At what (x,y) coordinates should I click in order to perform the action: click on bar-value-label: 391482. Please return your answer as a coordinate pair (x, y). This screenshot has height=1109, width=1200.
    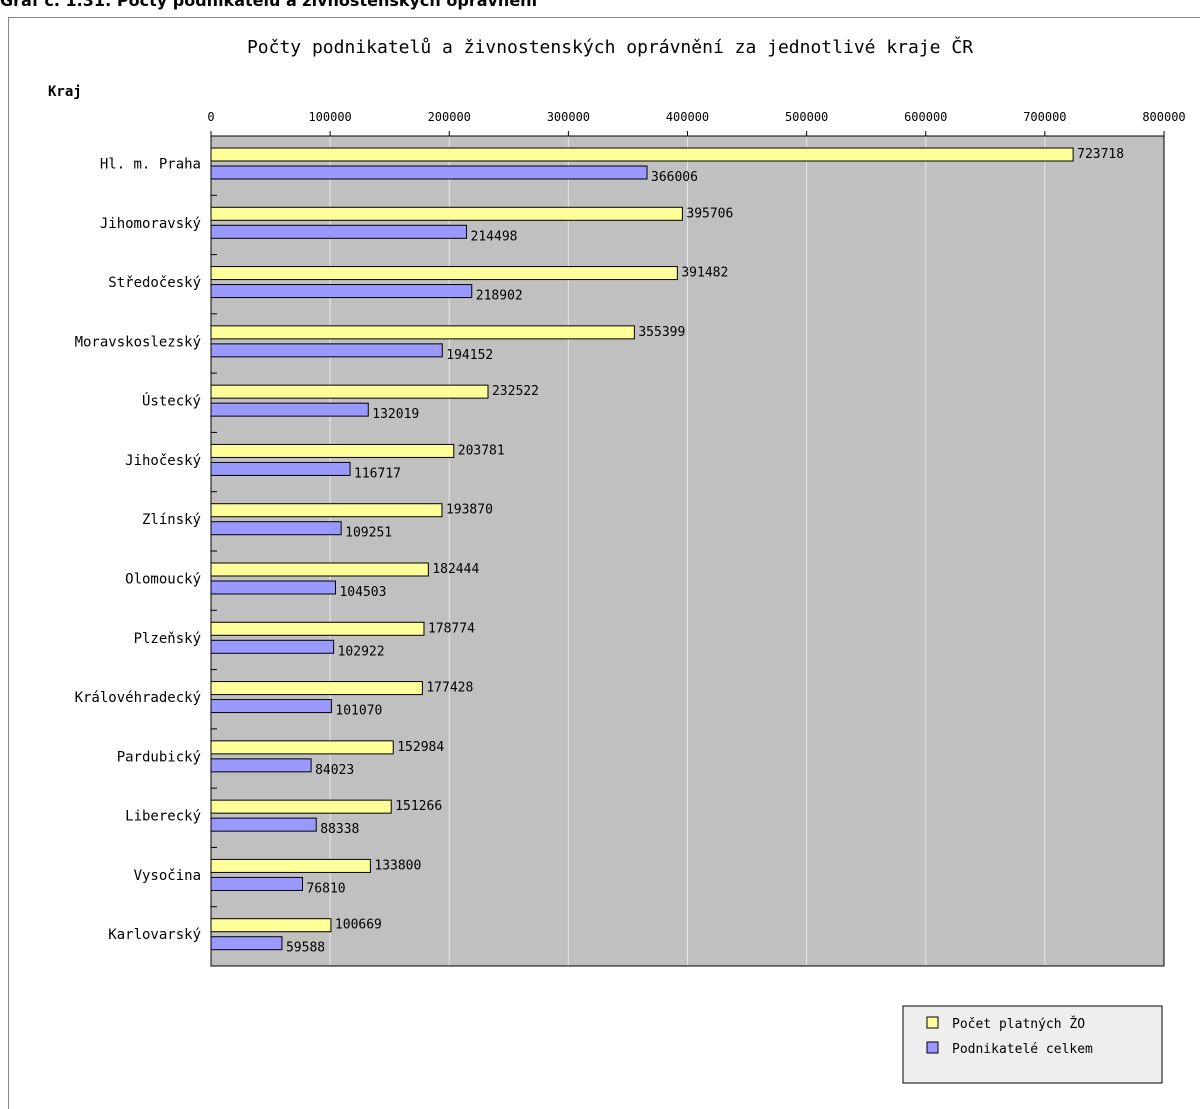
    Looking at the image, I should click on (704, 273).